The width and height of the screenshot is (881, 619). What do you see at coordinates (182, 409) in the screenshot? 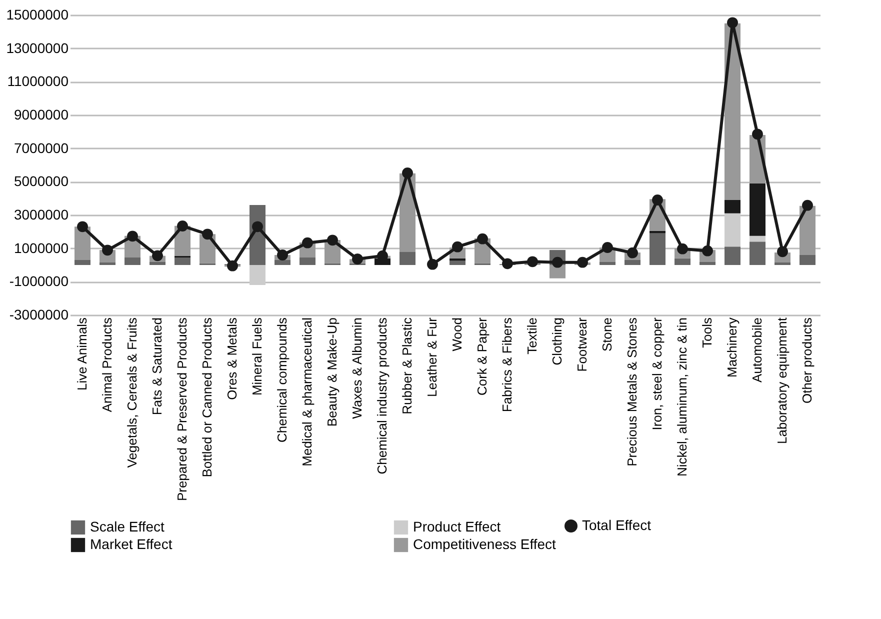
I see `x-tick-label: Prepared & Preserved Products` at bounding box center [182, 409].